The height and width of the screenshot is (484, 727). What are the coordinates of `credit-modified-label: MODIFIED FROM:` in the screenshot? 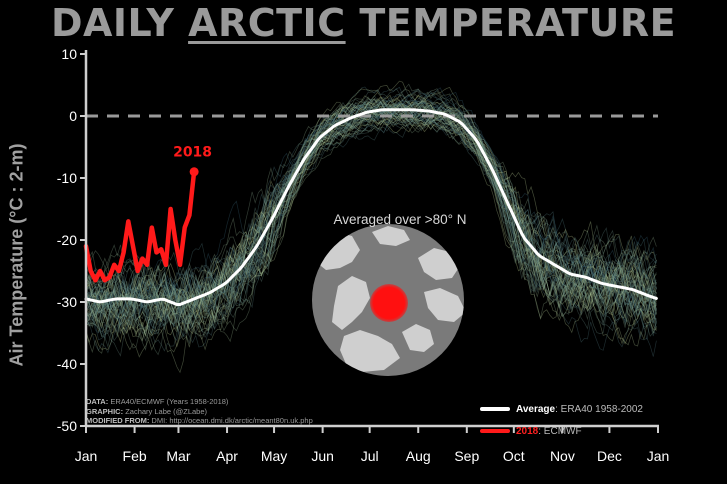 It's located at (118, 420).